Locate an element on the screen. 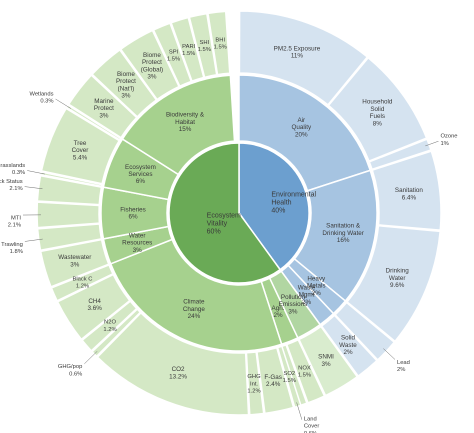  indicator-label-land-cover-line: 0.6% is located at coordinates (310, 432).